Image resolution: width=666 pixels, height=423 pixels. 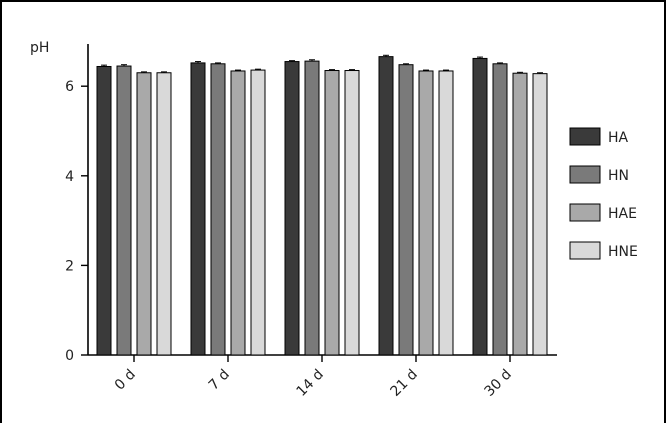 What do you see at coordinates (69, 177) in the screenshot?
I see `y-tick-label: 4` at bounding box center [69, 177].